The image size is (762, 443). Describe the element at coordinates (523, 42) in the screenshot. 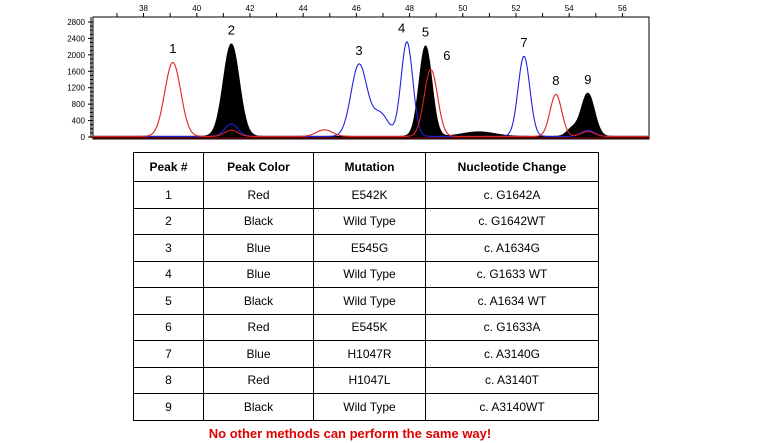

I see `peak-label: 7` at that location.